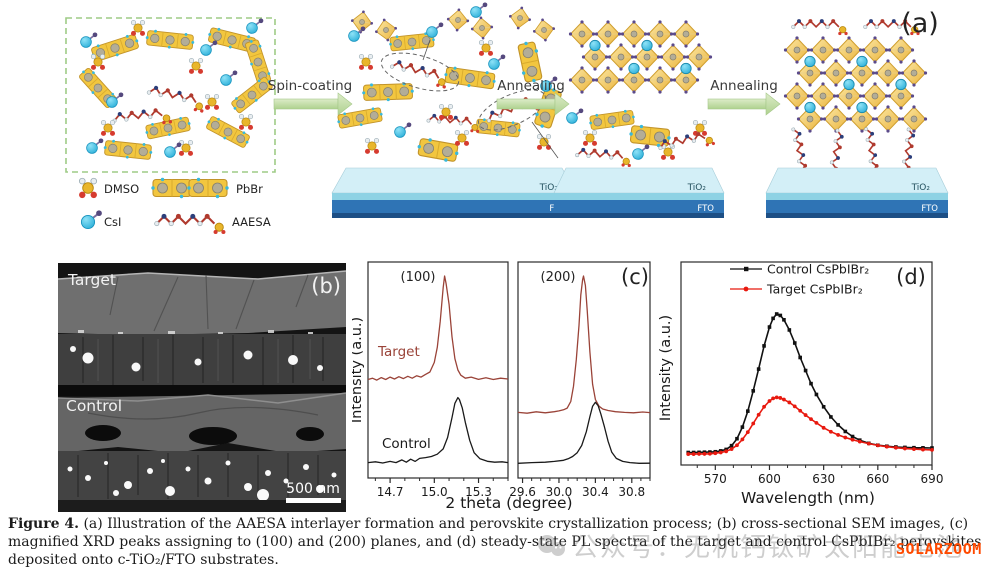  What do you see at coordinates (932, 479) in the screenshot?
I see `svg-text: 690` at bounding box center [932, 479].